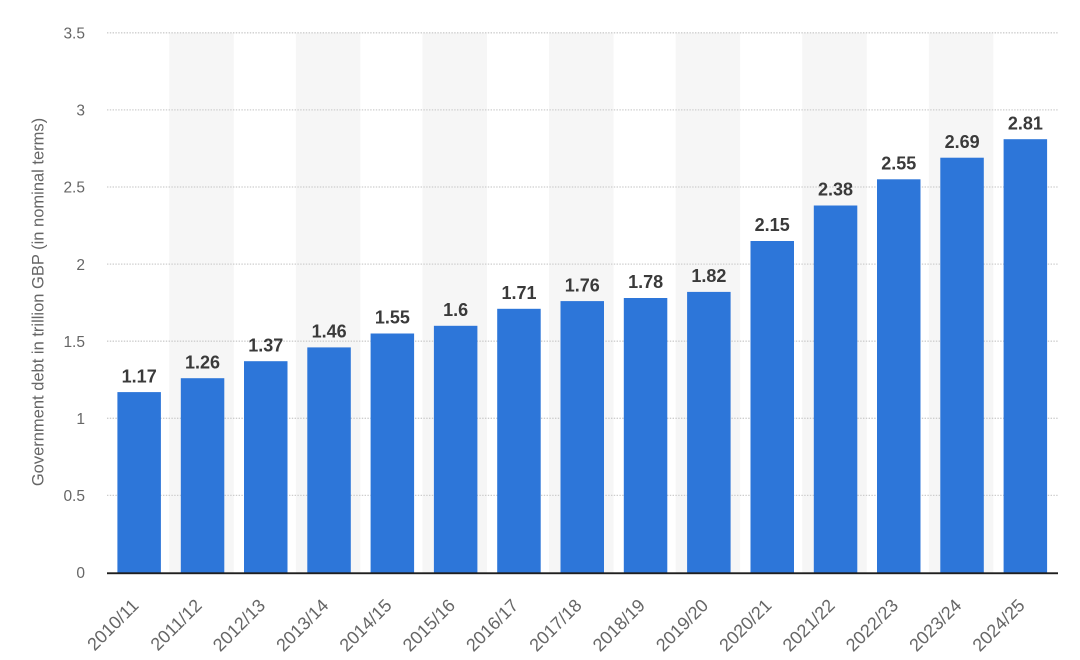 The height and width of the screenshot is (660, 1080). I want to click on svg-text: 1.6, so click(455, 310).